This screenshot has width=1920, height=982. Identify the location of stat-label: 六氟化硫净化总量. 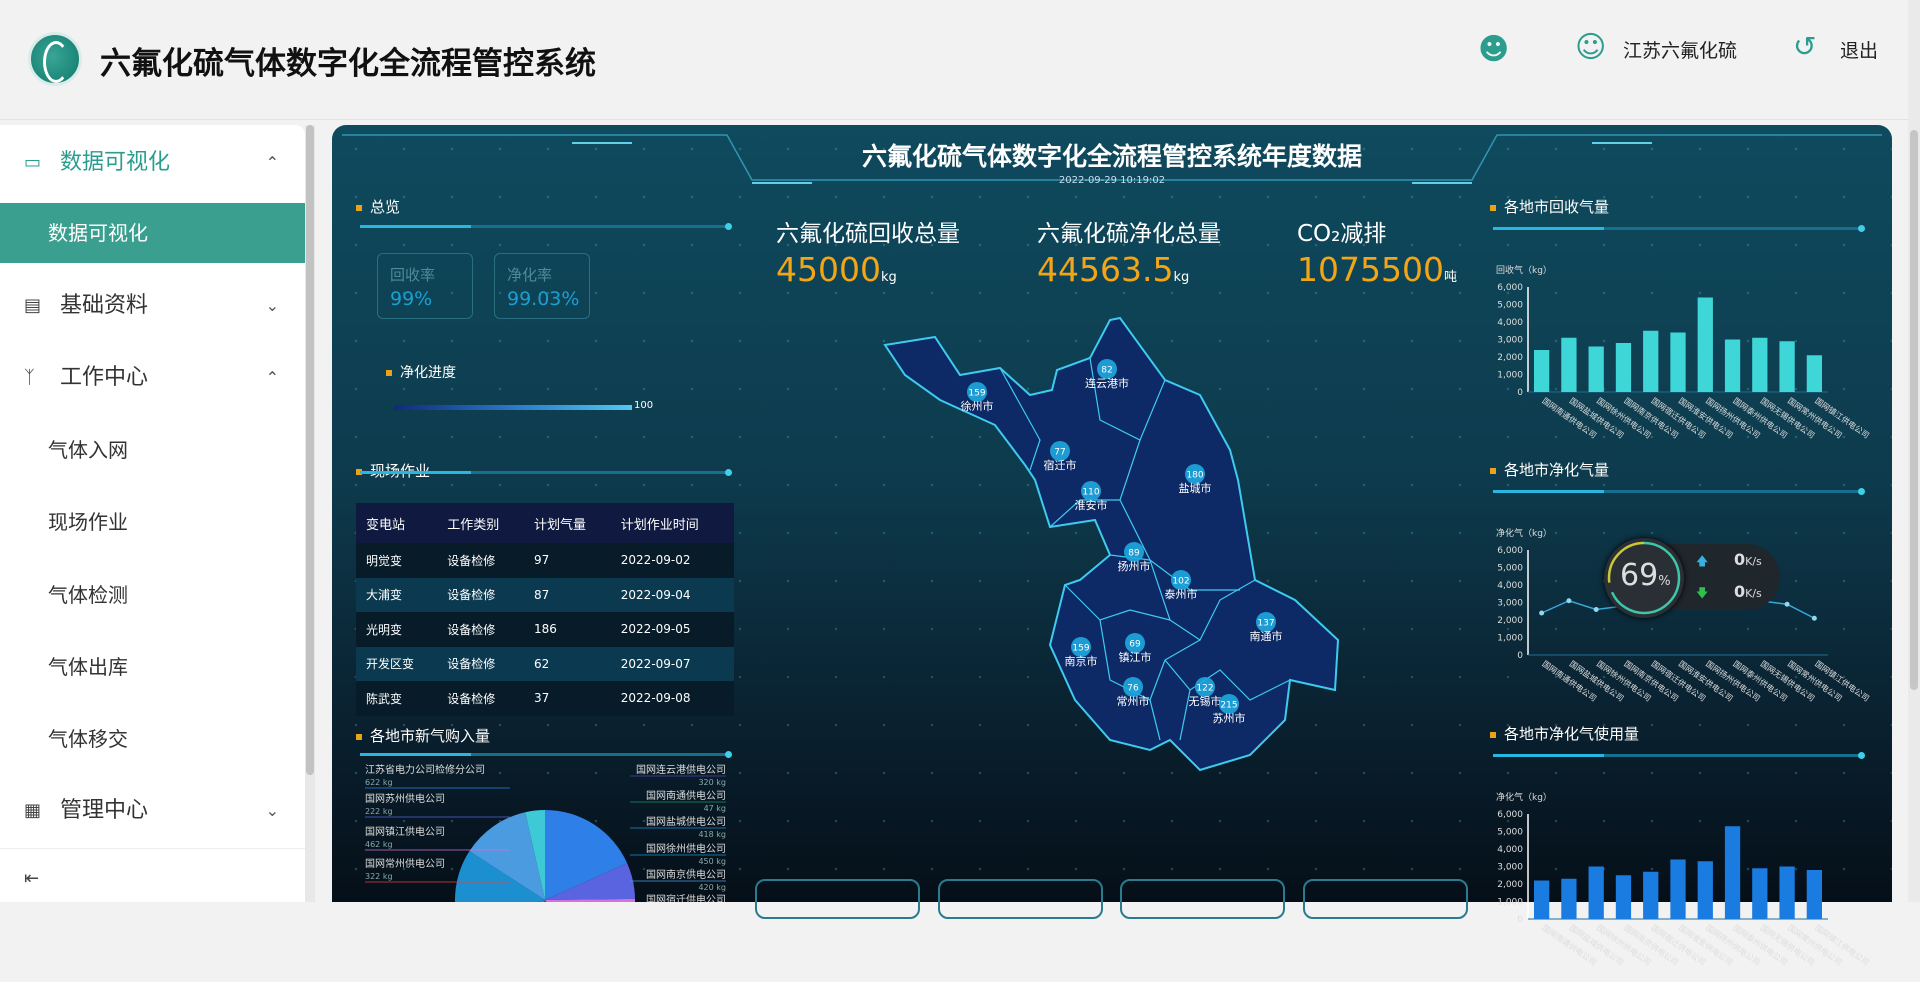
(1129, 234).